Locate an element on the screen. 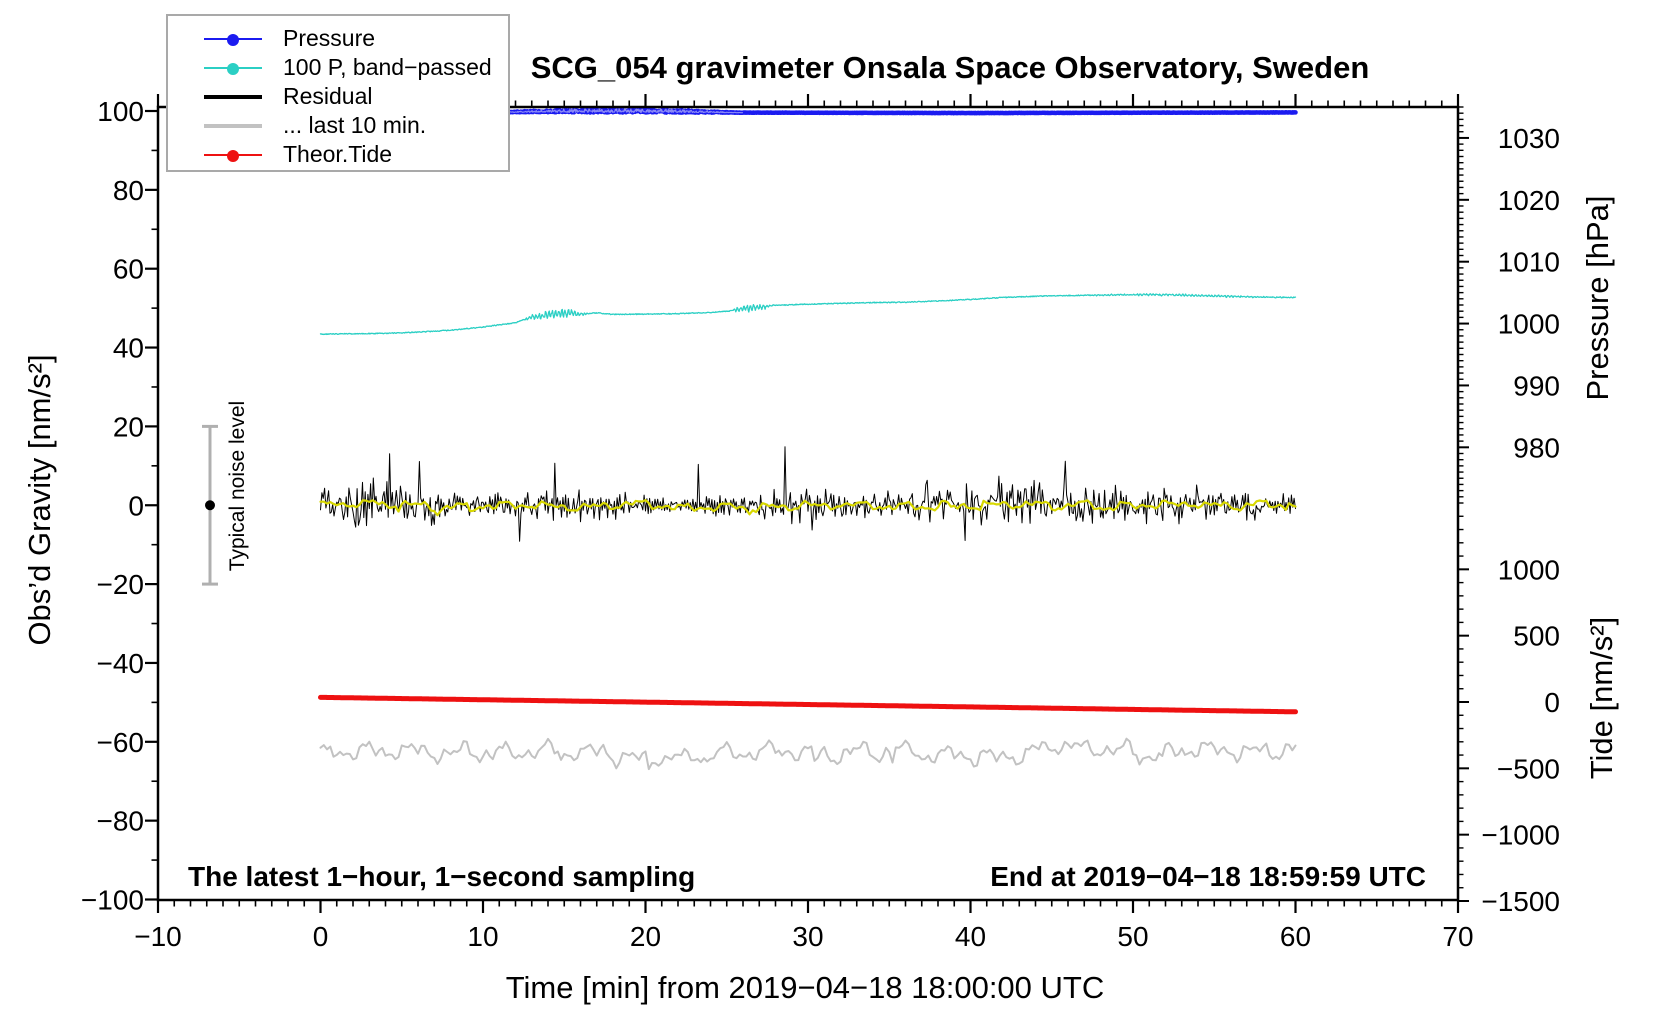 This screenshot has width=1660, height=1020. series-100-p-band-passed is located at coordinates (808, 314).